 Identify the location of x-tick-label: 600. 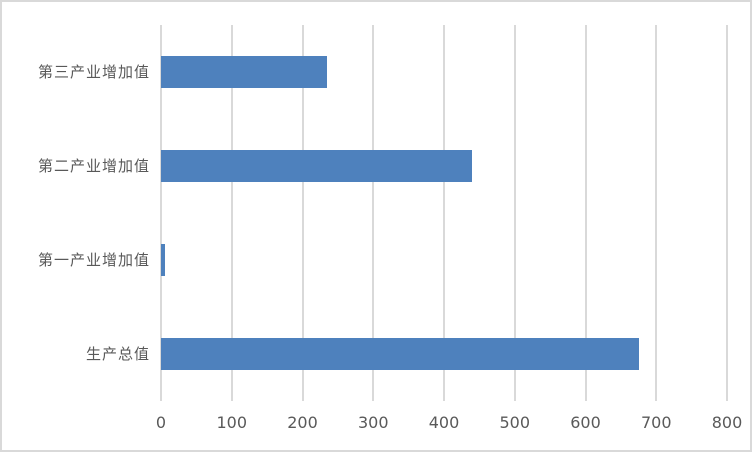
(585, 422).